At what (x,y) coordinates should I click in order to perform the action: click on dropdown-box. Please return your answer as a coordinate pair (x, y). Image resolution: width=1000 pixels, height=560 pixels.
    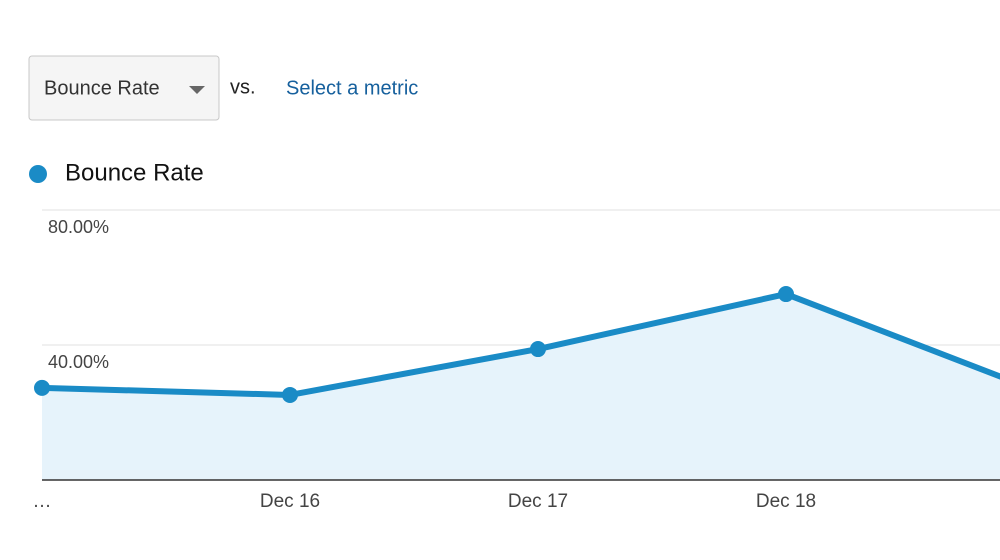
    Looking at the image, I should click on (124, 88).